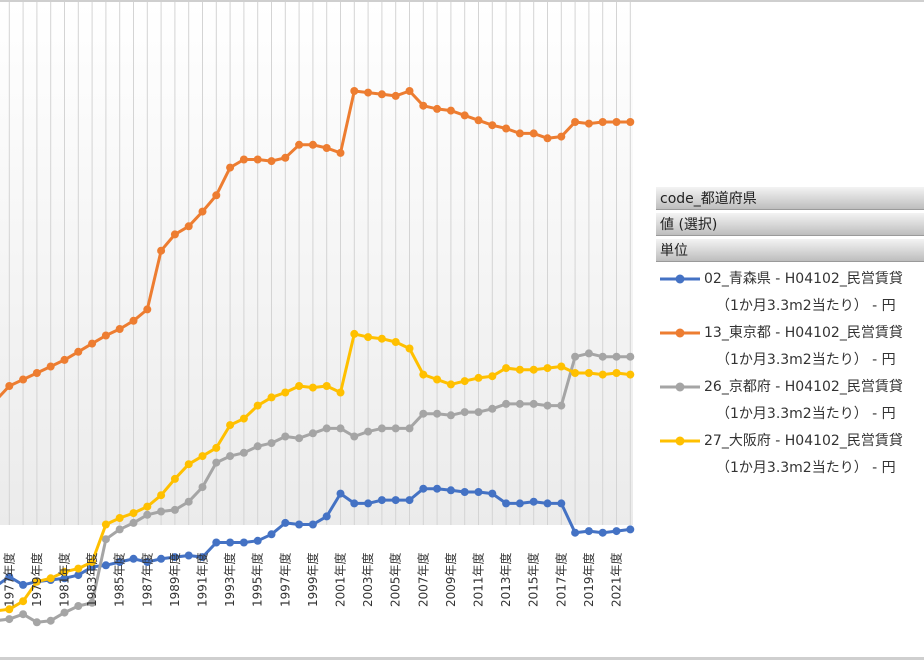 The width and height of the screenshot is (924, 660). Describe the element at coordinates (790, 250) in the screenshot. I see `legend-field-unit: 単位` at that location.